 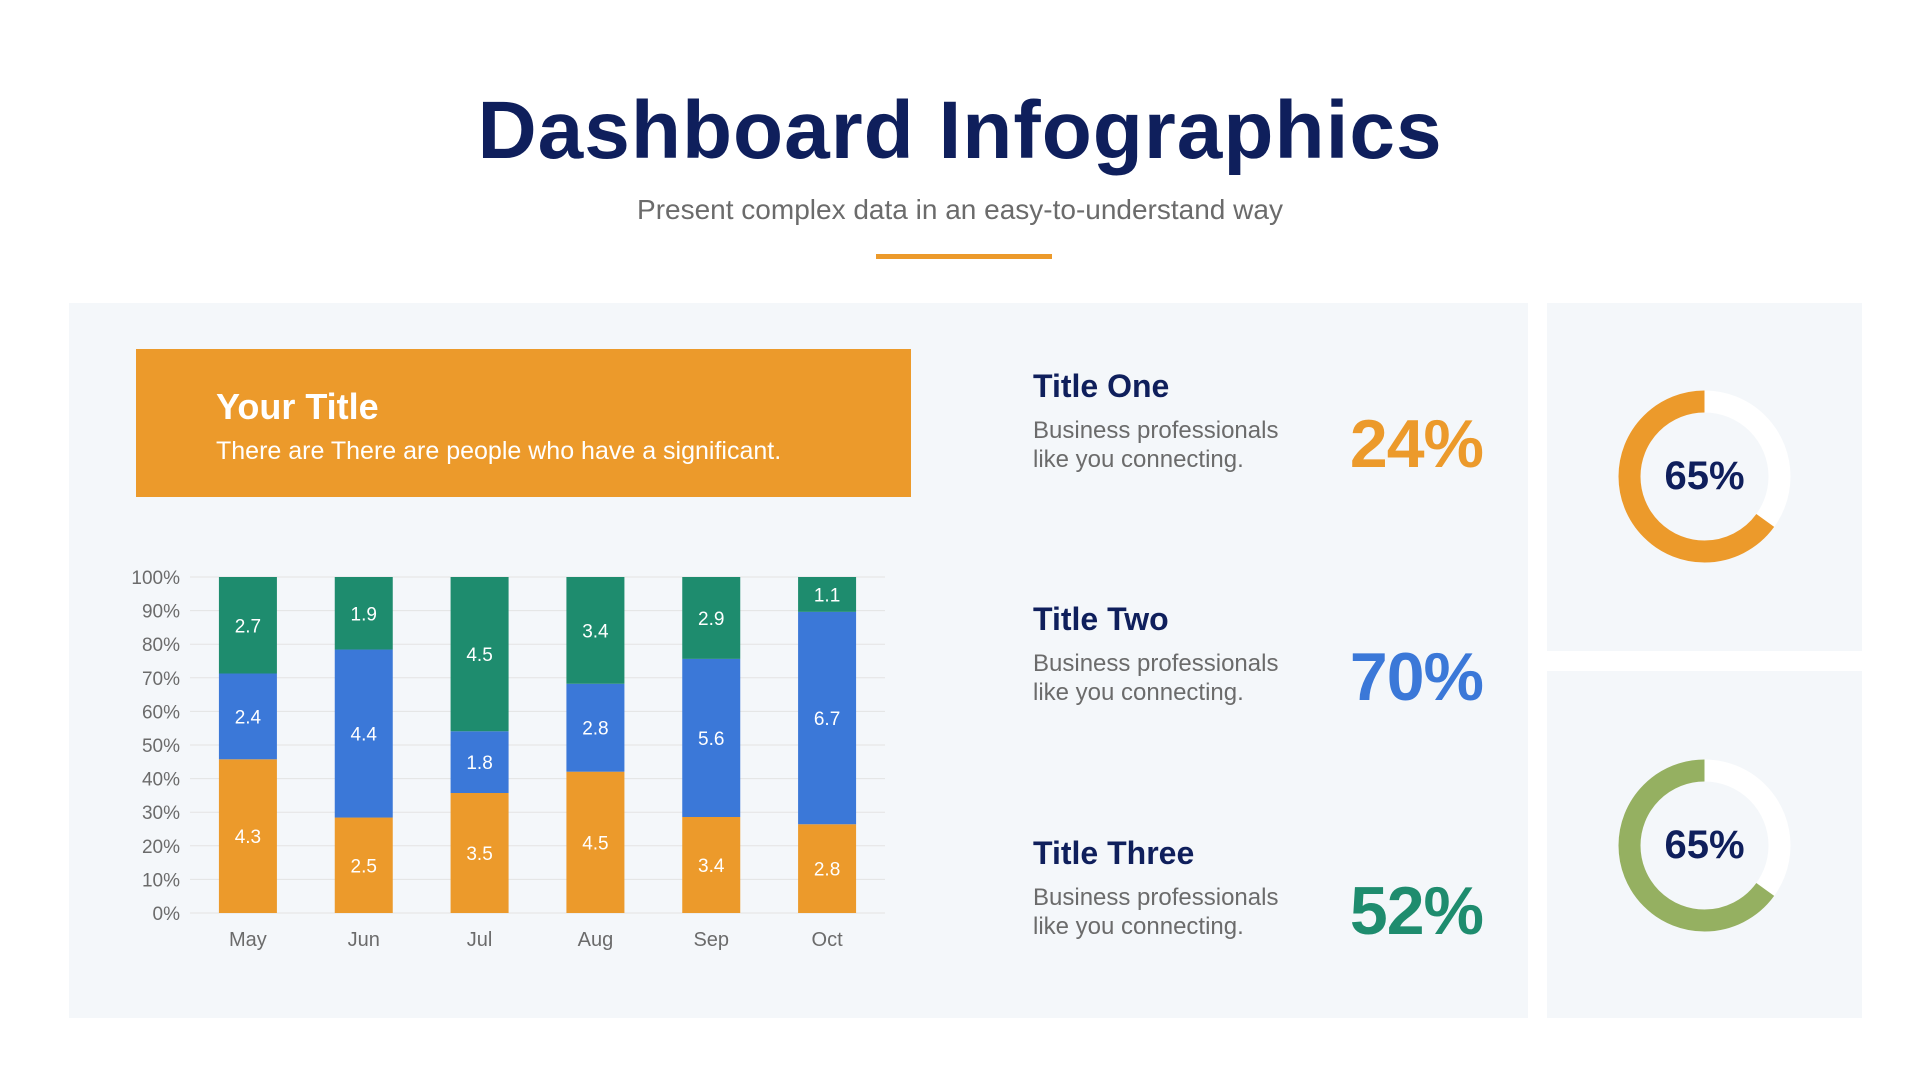 I want to click on y-tick-label: 100%, so click(x=155, y=578).